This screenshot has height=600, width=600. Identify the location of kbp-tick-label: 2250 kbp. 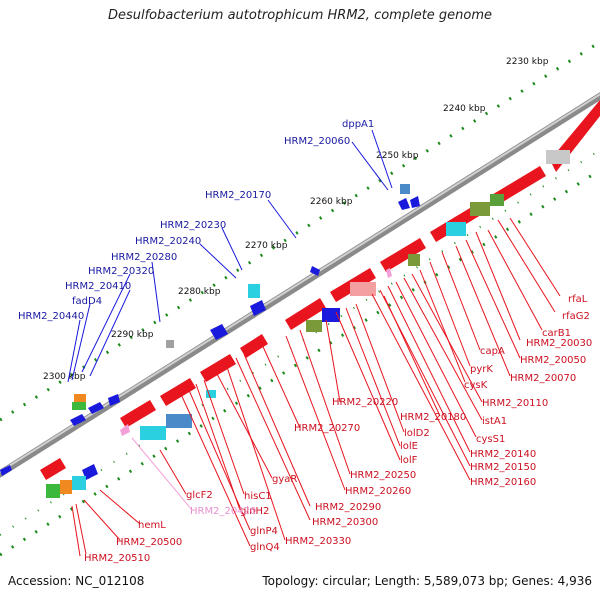
(397, 156).